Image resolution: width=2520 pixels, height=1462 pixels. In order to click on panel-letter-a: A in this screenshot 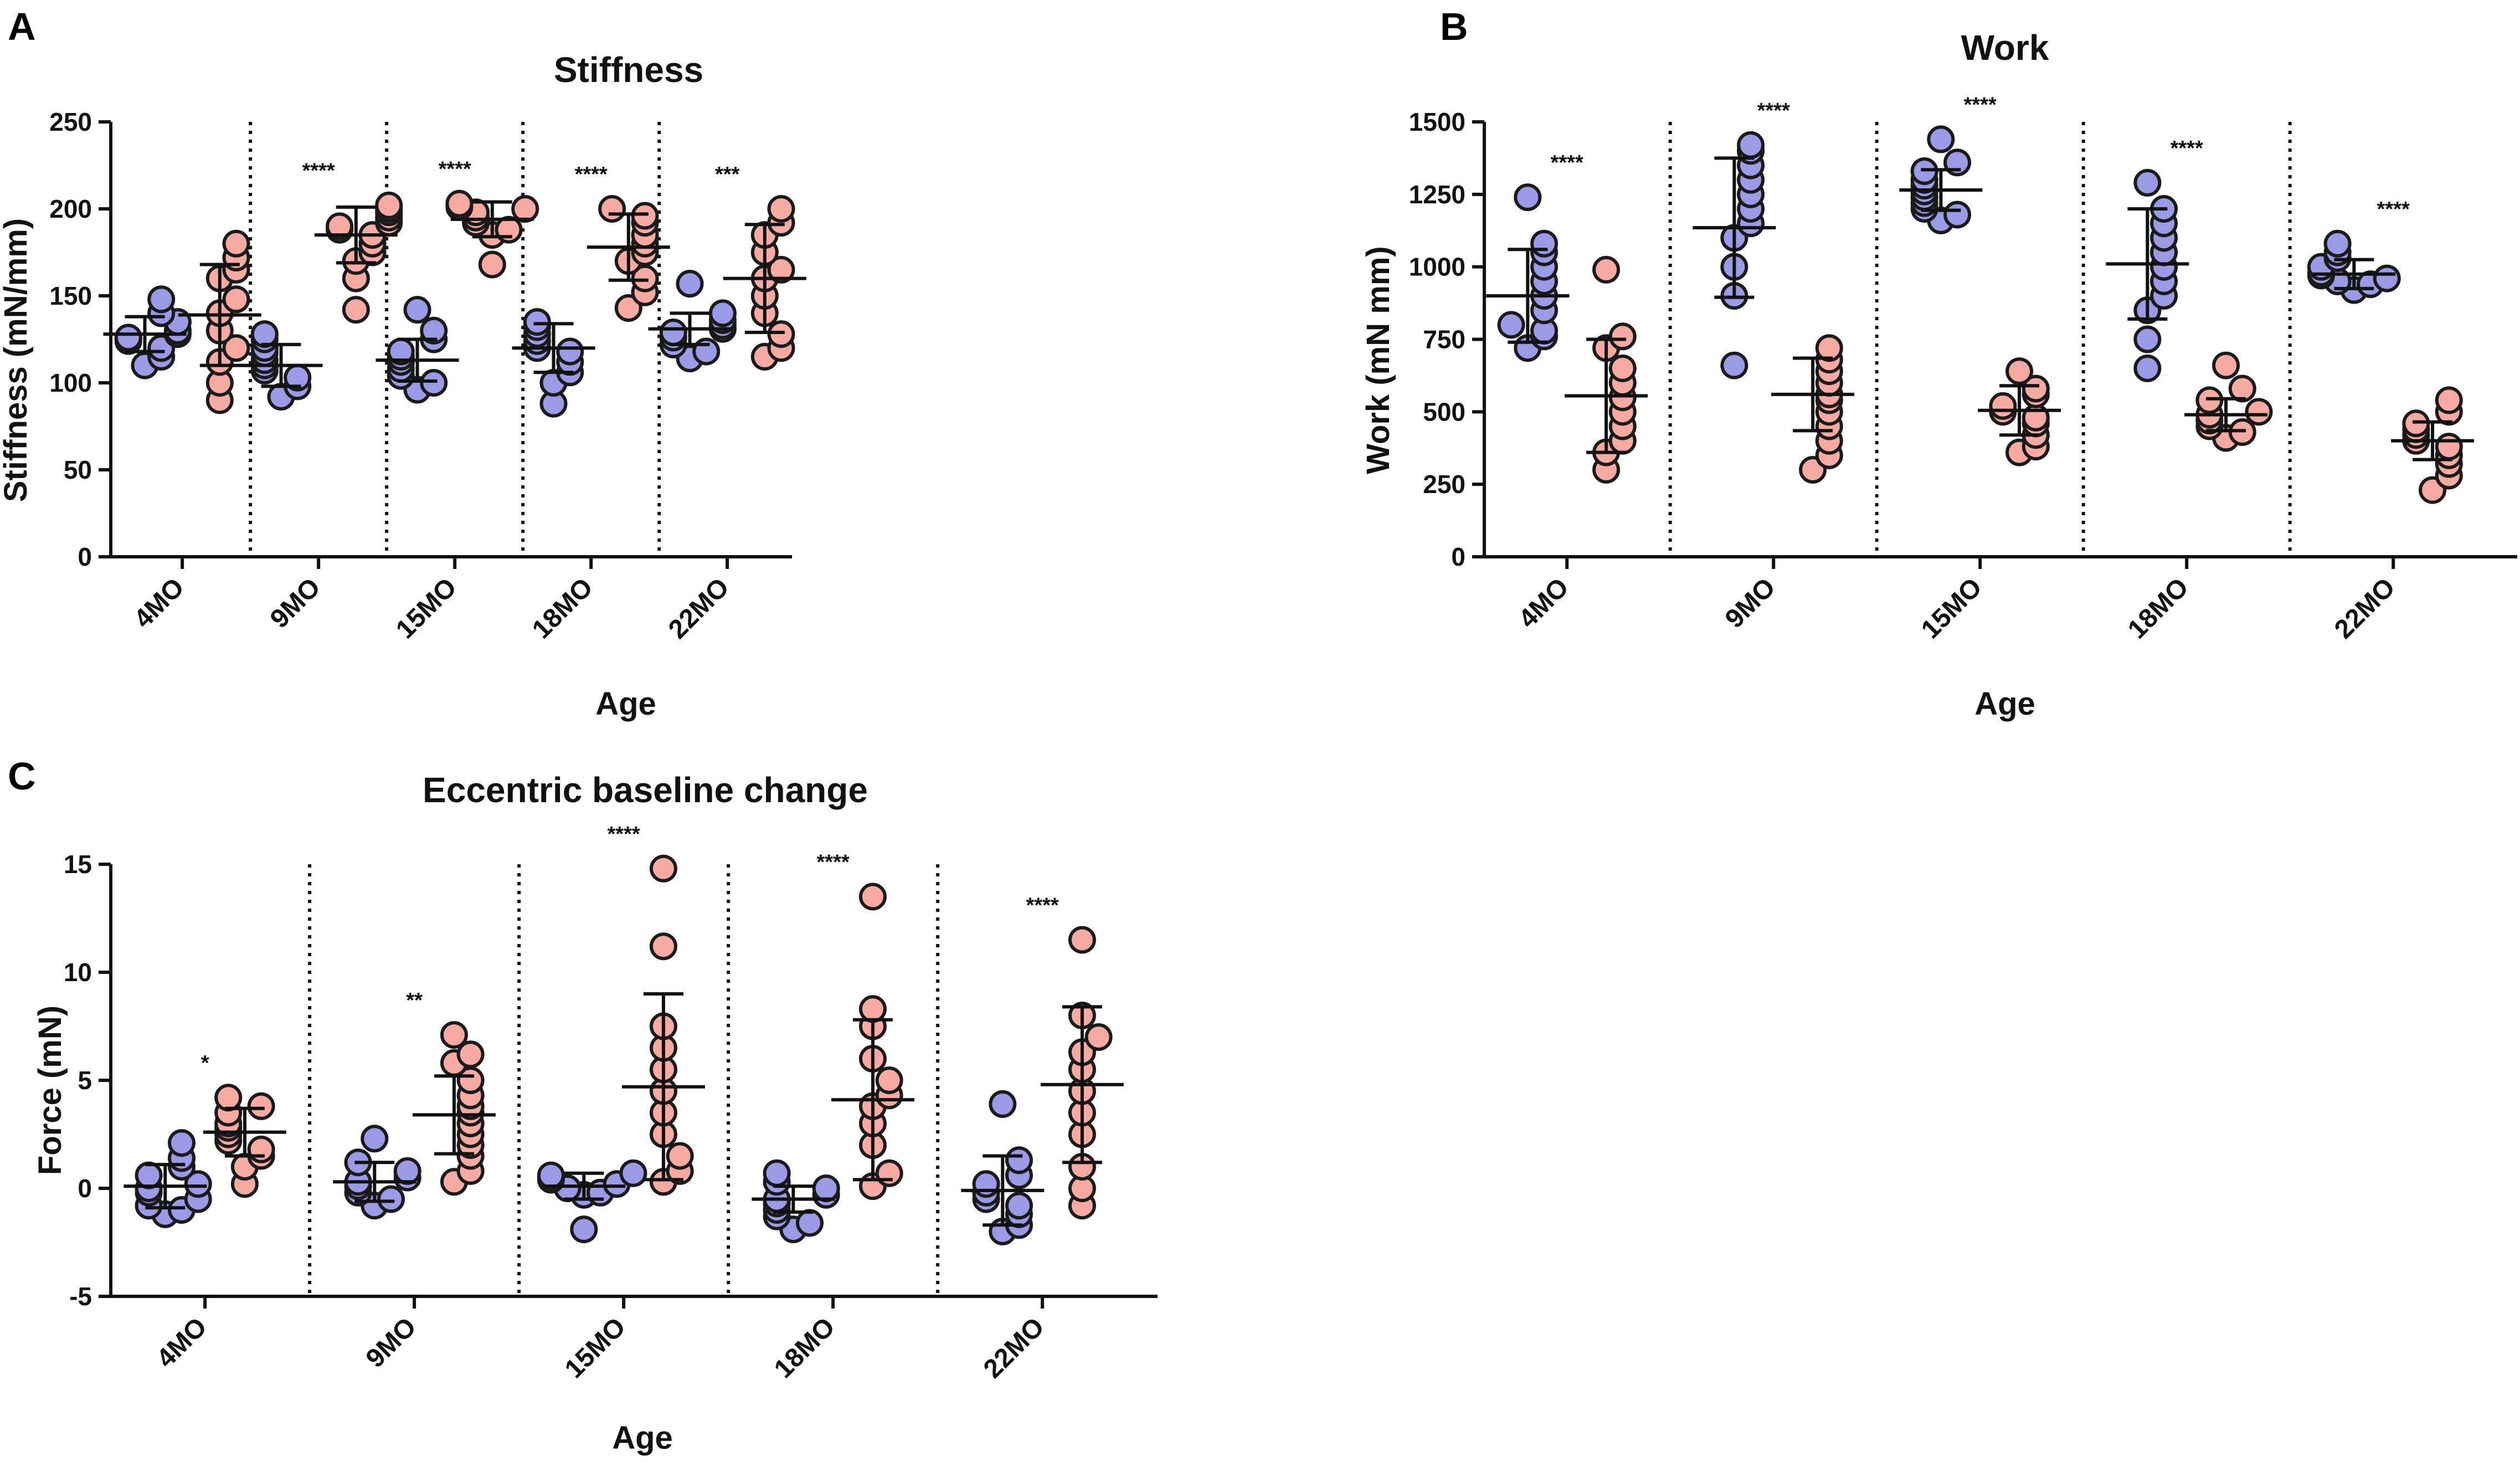, I will do `click(22, 26)`.